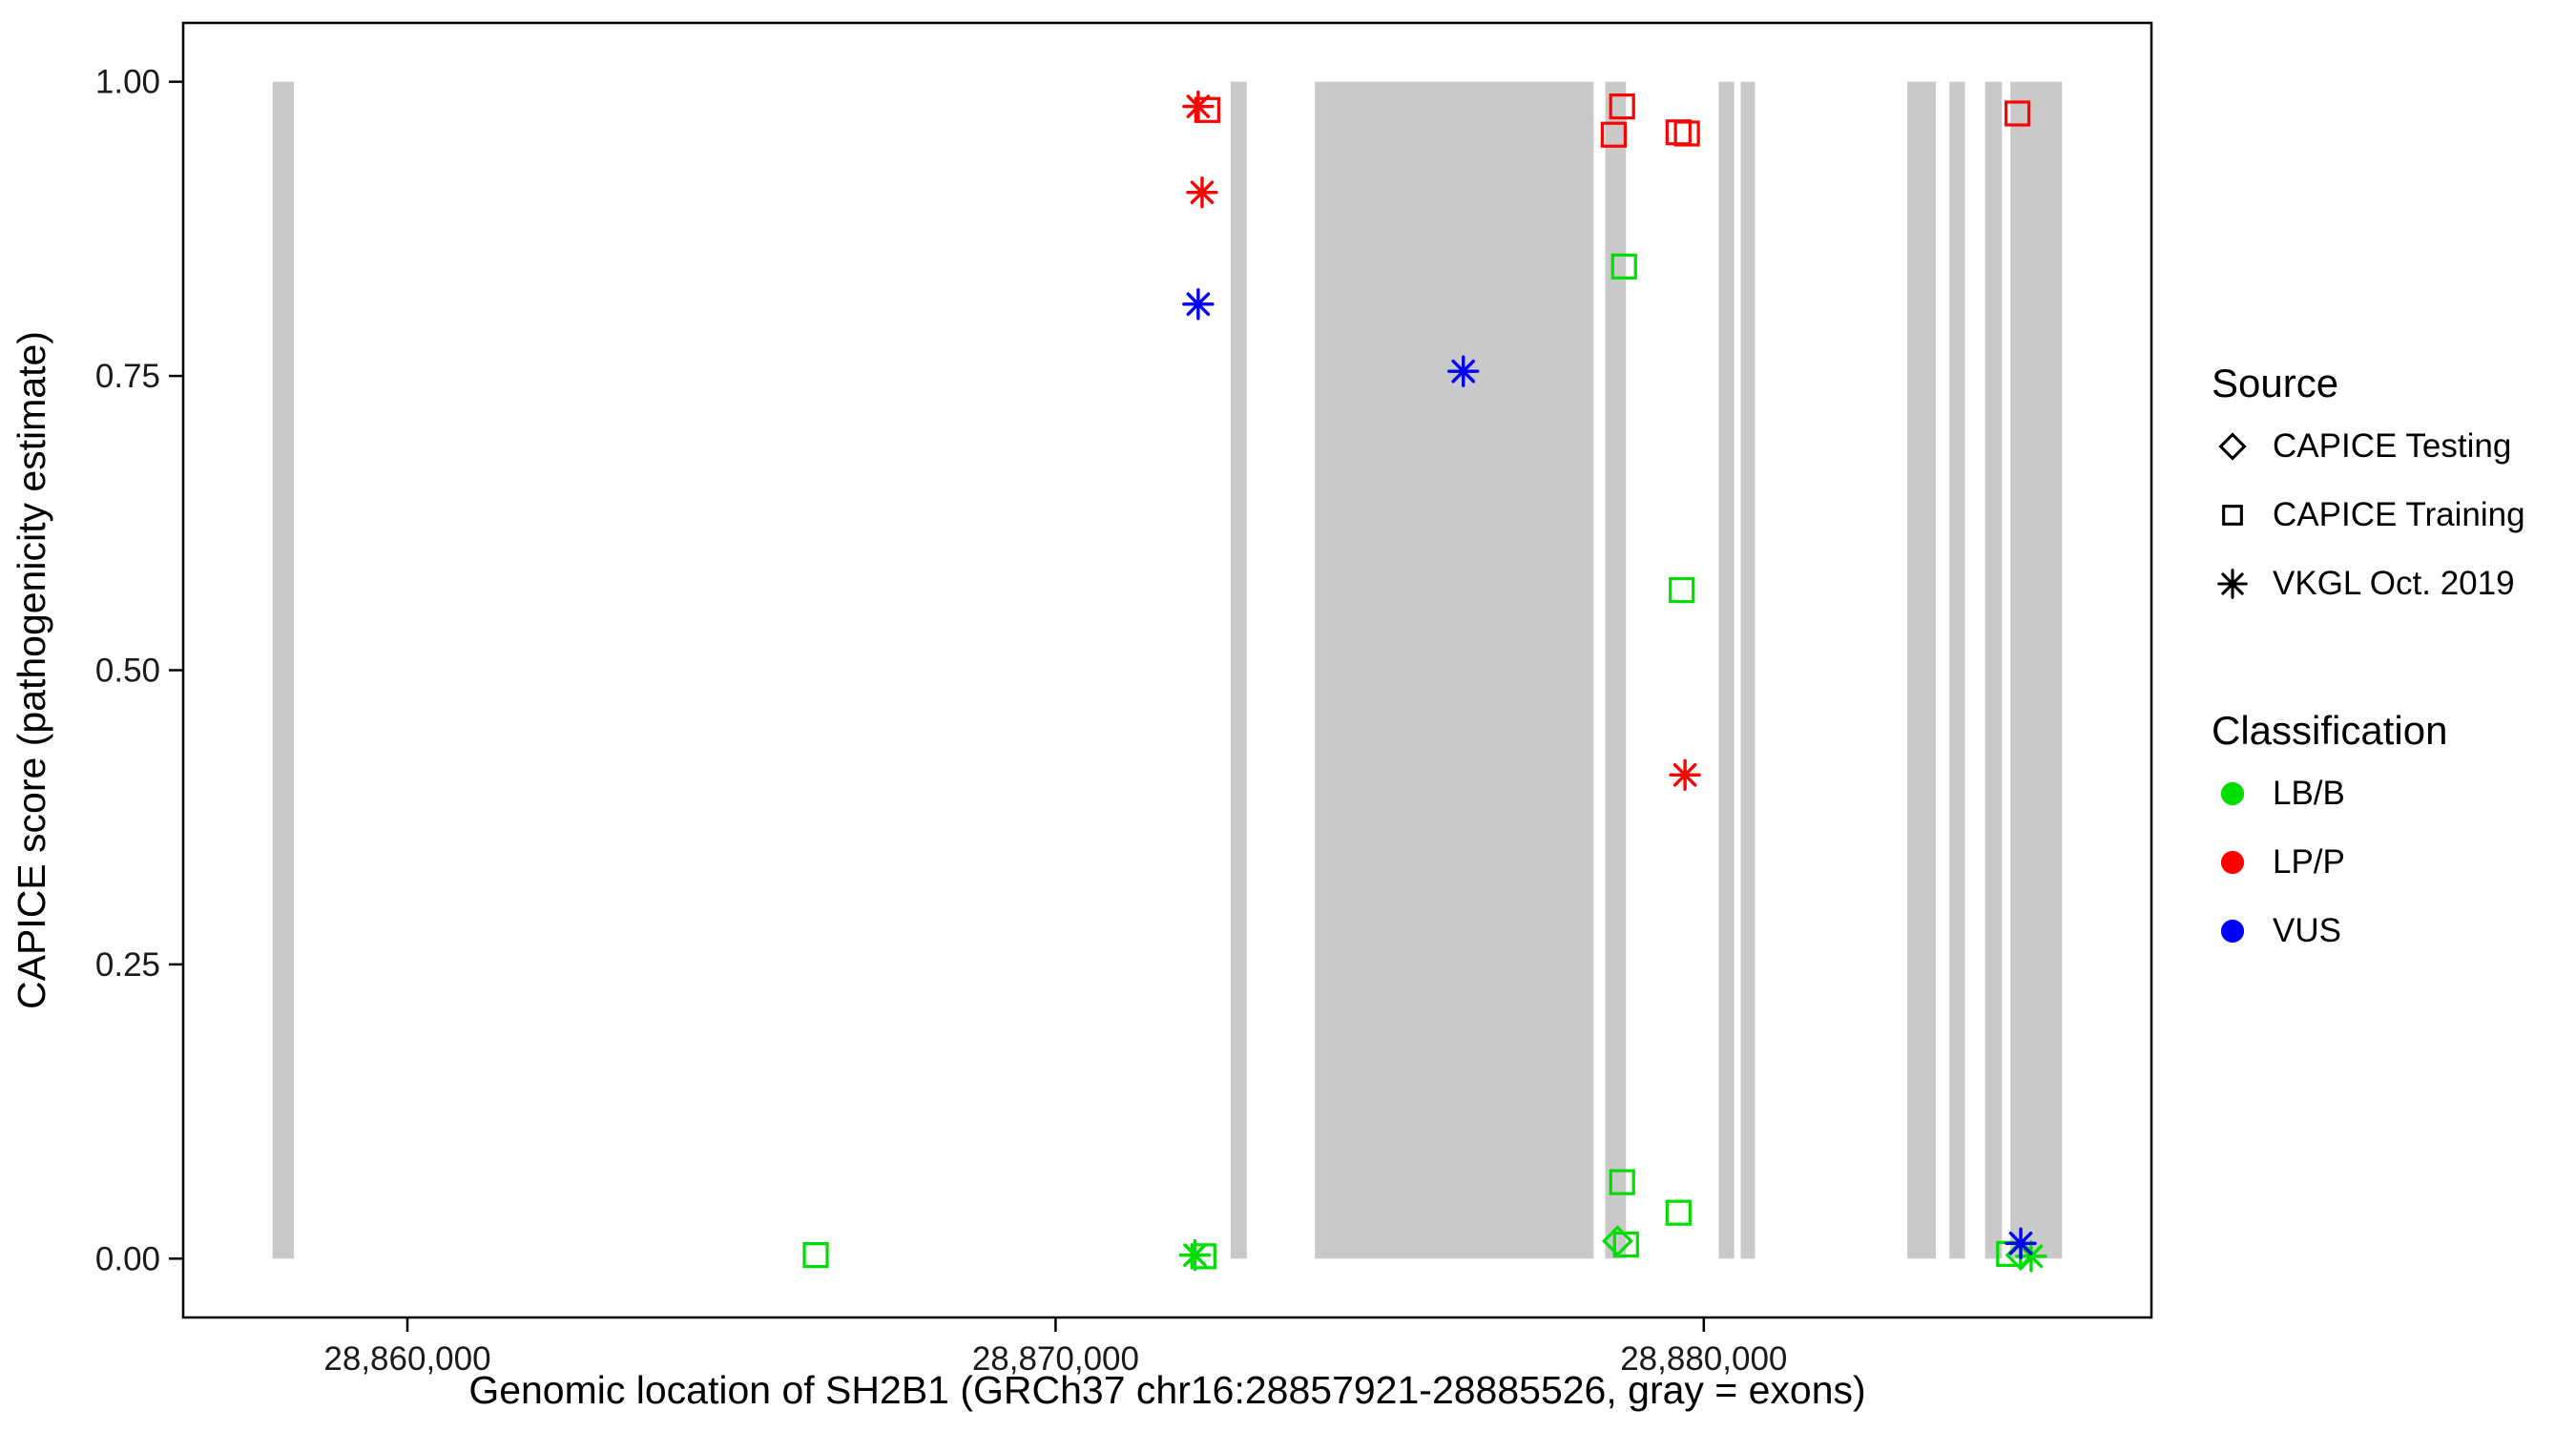  What do you see at coordinates (406, 1359) in the screenshot?
I see `x-tick-label: 28,860,000` at bounding box center [406, 1359].